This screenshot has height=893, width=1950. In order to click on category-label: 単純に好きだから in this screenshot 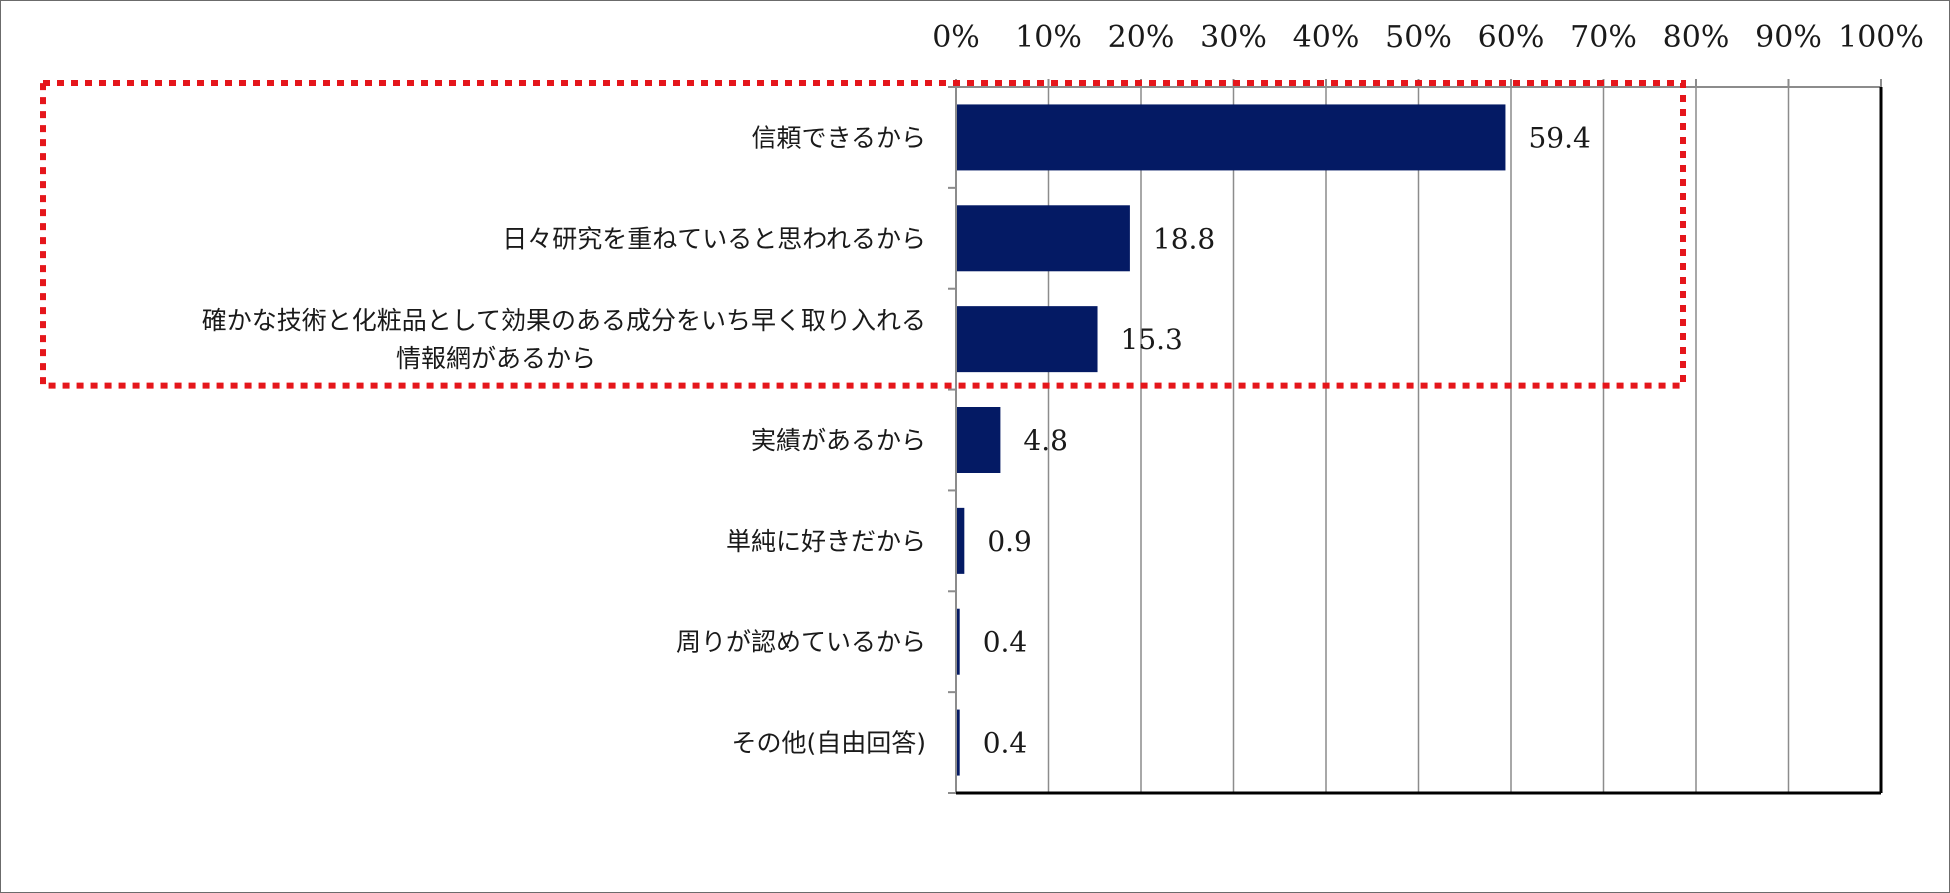, I will do `click(826, 541)`.